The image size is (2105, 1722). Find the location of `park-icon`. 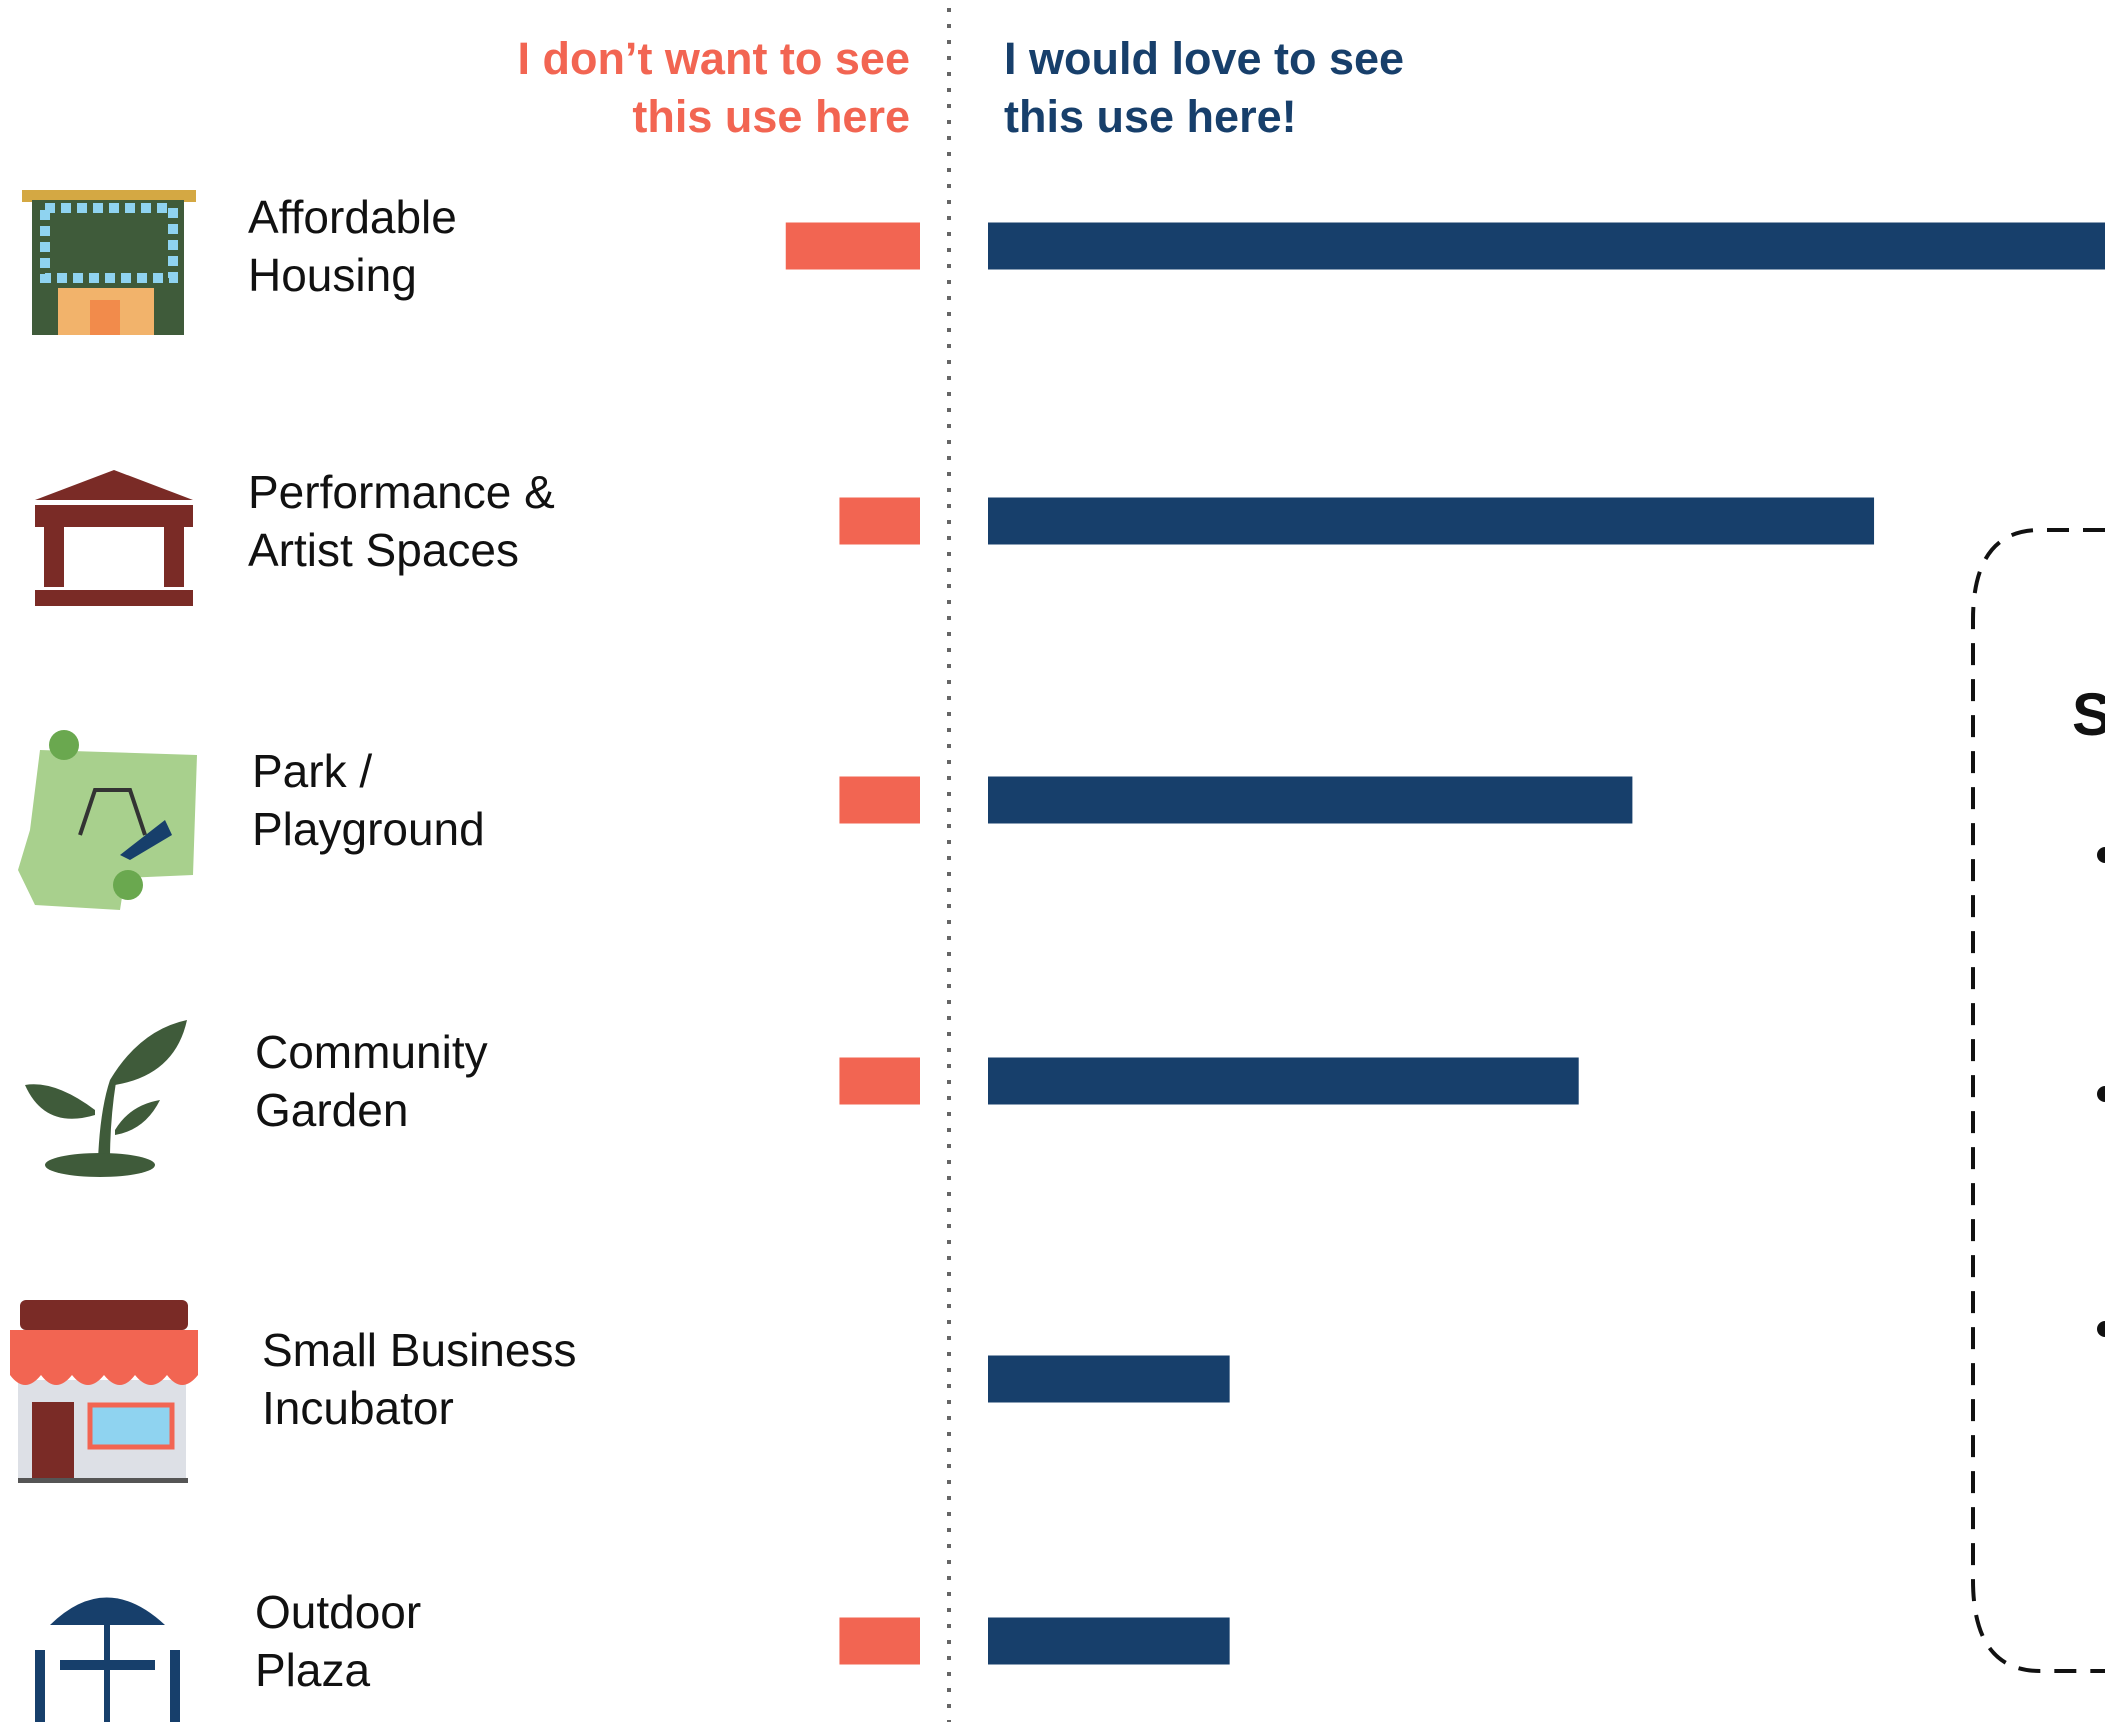

park-icon is located at coordinates (107, 820).